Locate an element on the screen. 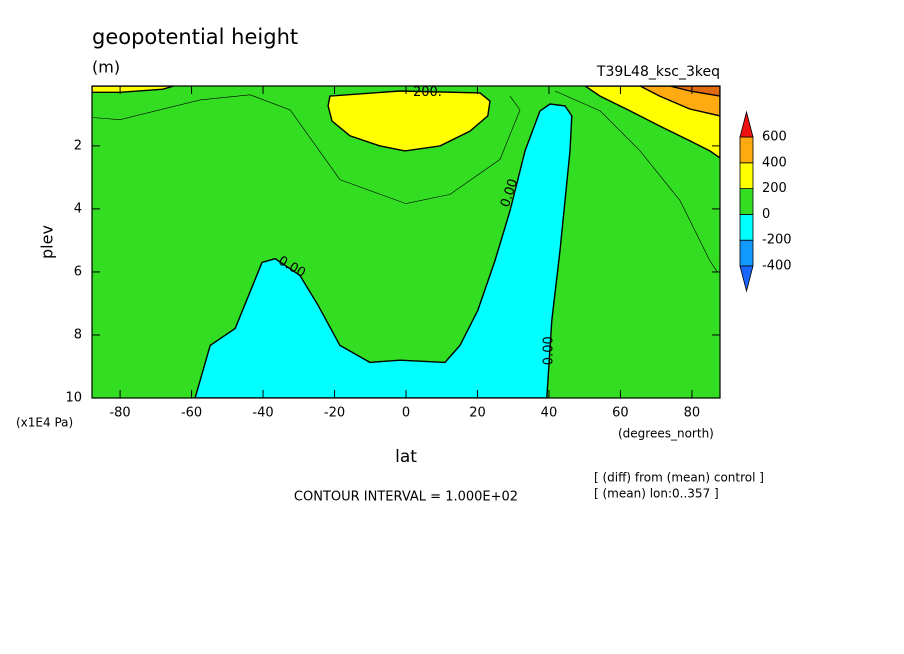  colorbar-label: -400 is located at coordinates (777, 266).